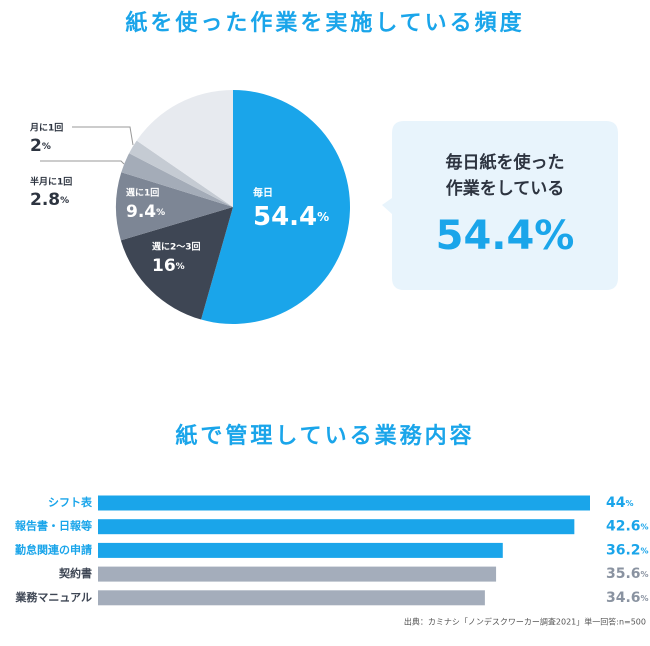 The image size is (650, 646). Describe the element at coordinates (505, 188) in the screenshot. I see `callout-text: 作業をしている` at that location.